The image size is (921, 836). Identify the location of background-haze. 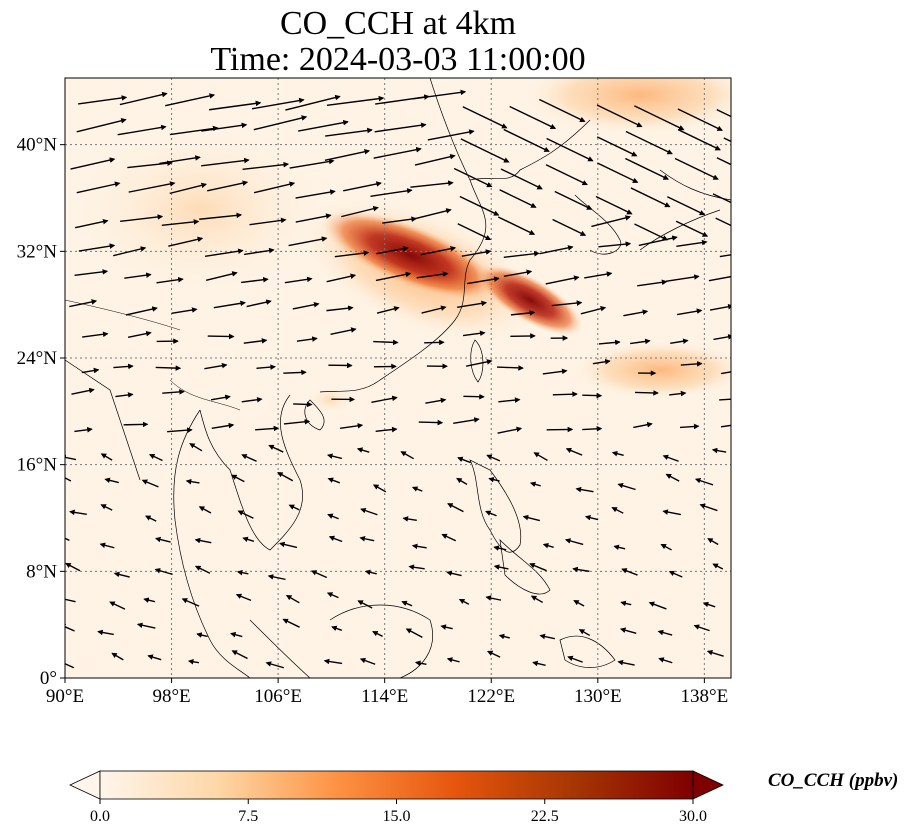
(202, 210).